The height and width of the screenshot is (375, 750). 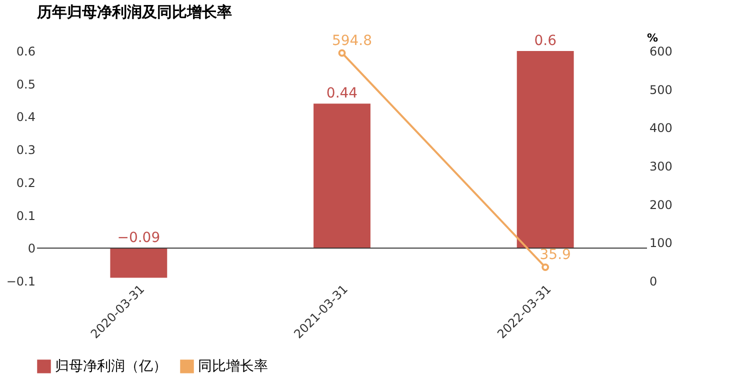 What do you see at coordinates (32, 249) in the screenshot?
I see `y-tick-label: 0` at bounding box center [32, 249].